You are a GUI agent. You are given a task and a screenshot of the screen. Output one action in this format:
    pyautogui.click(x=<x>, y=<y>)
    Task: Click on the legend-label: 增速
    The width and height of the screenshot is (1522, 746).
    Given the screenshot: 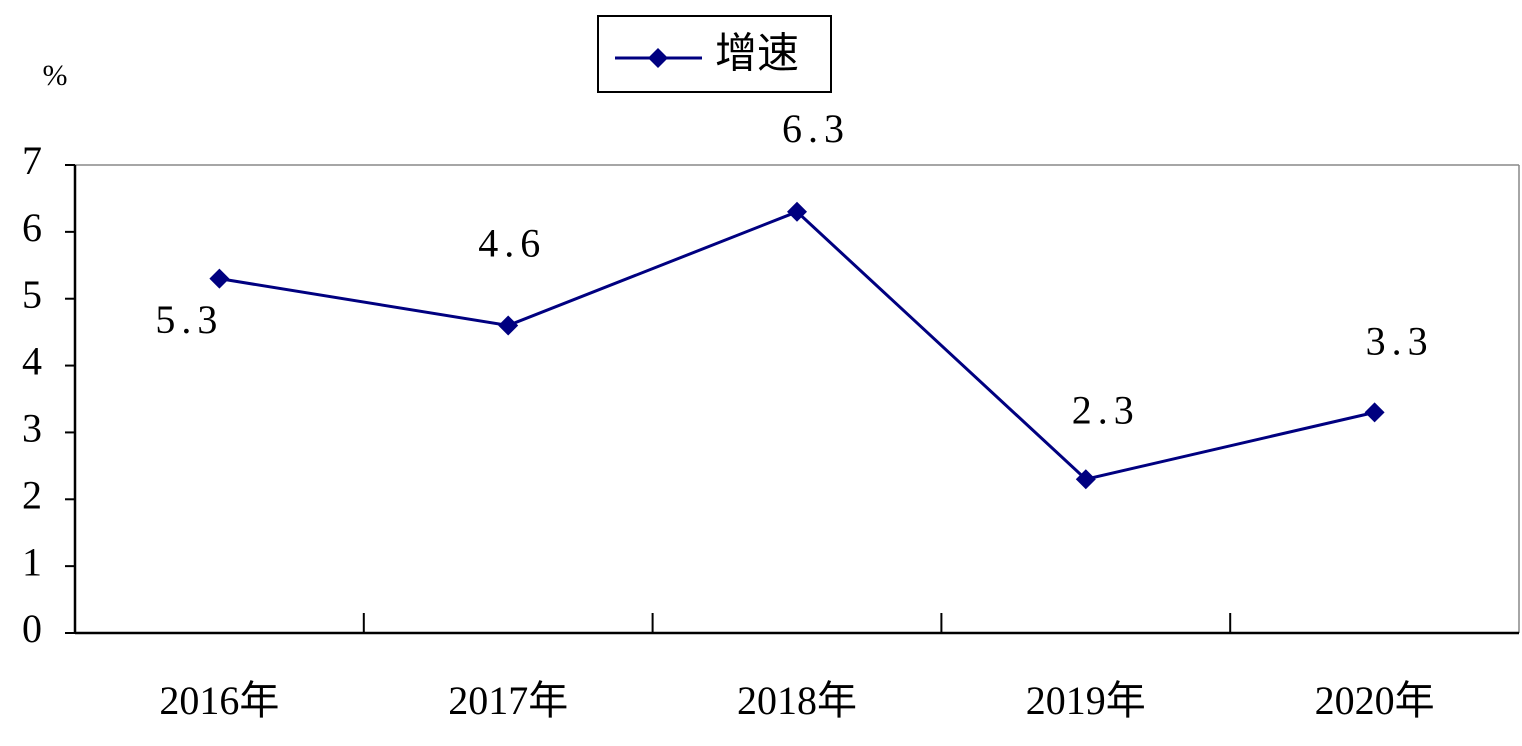 What is the action you would take?
    pyautogui.click(x=757, y=55)
    